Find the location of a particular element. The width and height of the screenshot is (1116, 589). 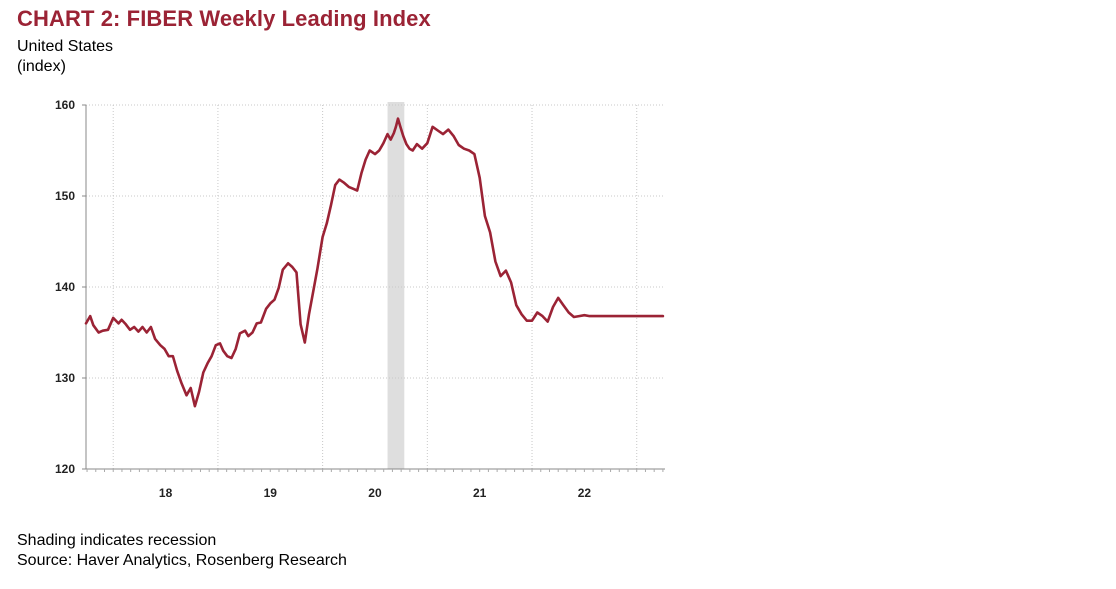

y-tick-label-120: 120 is located at coordinates (65, 469).